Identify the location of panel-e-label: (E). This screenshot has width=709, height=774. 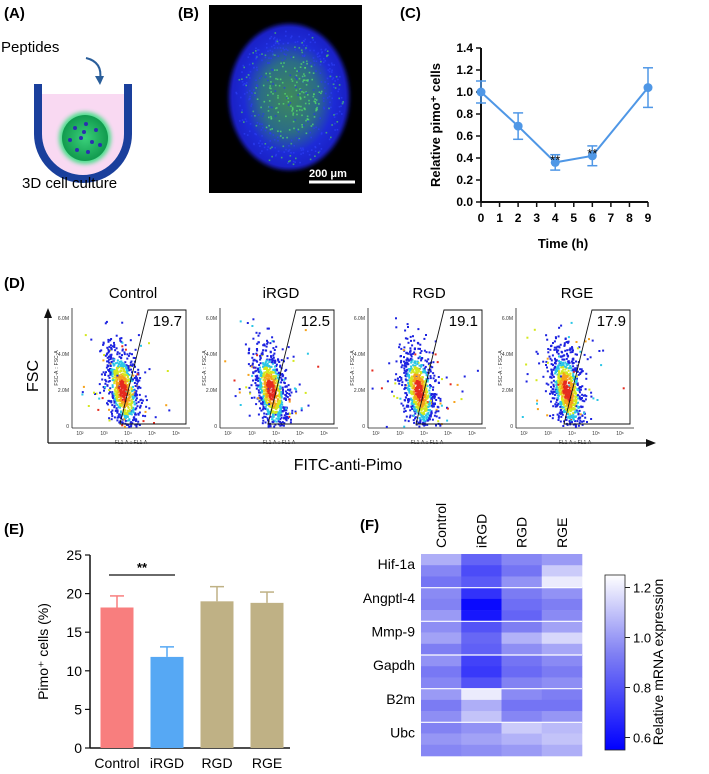
(14, 529).